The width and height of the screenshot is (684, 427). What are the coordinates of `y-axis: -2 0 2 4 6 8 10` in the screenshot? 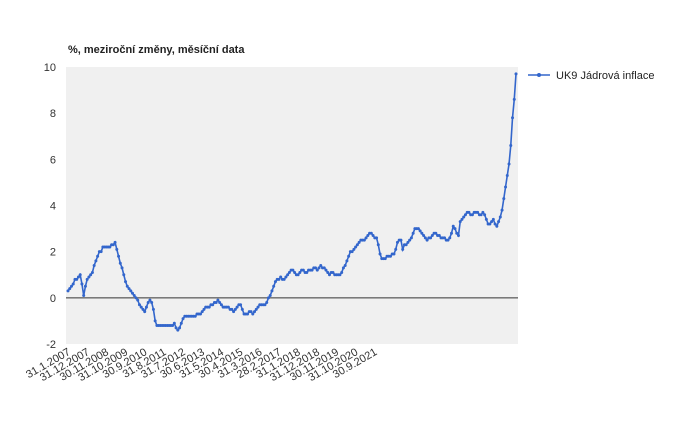 It's located at (50, 206).